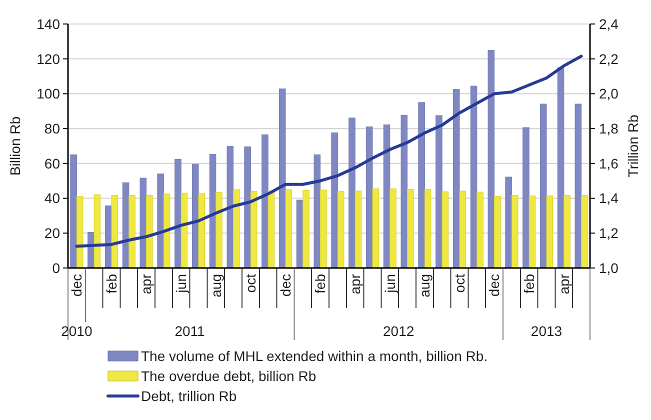 Image resolution: width=651 pixels, height=420 pixels. I want to click on y2-axis-title: Trillion Rb, so click(633, 146).